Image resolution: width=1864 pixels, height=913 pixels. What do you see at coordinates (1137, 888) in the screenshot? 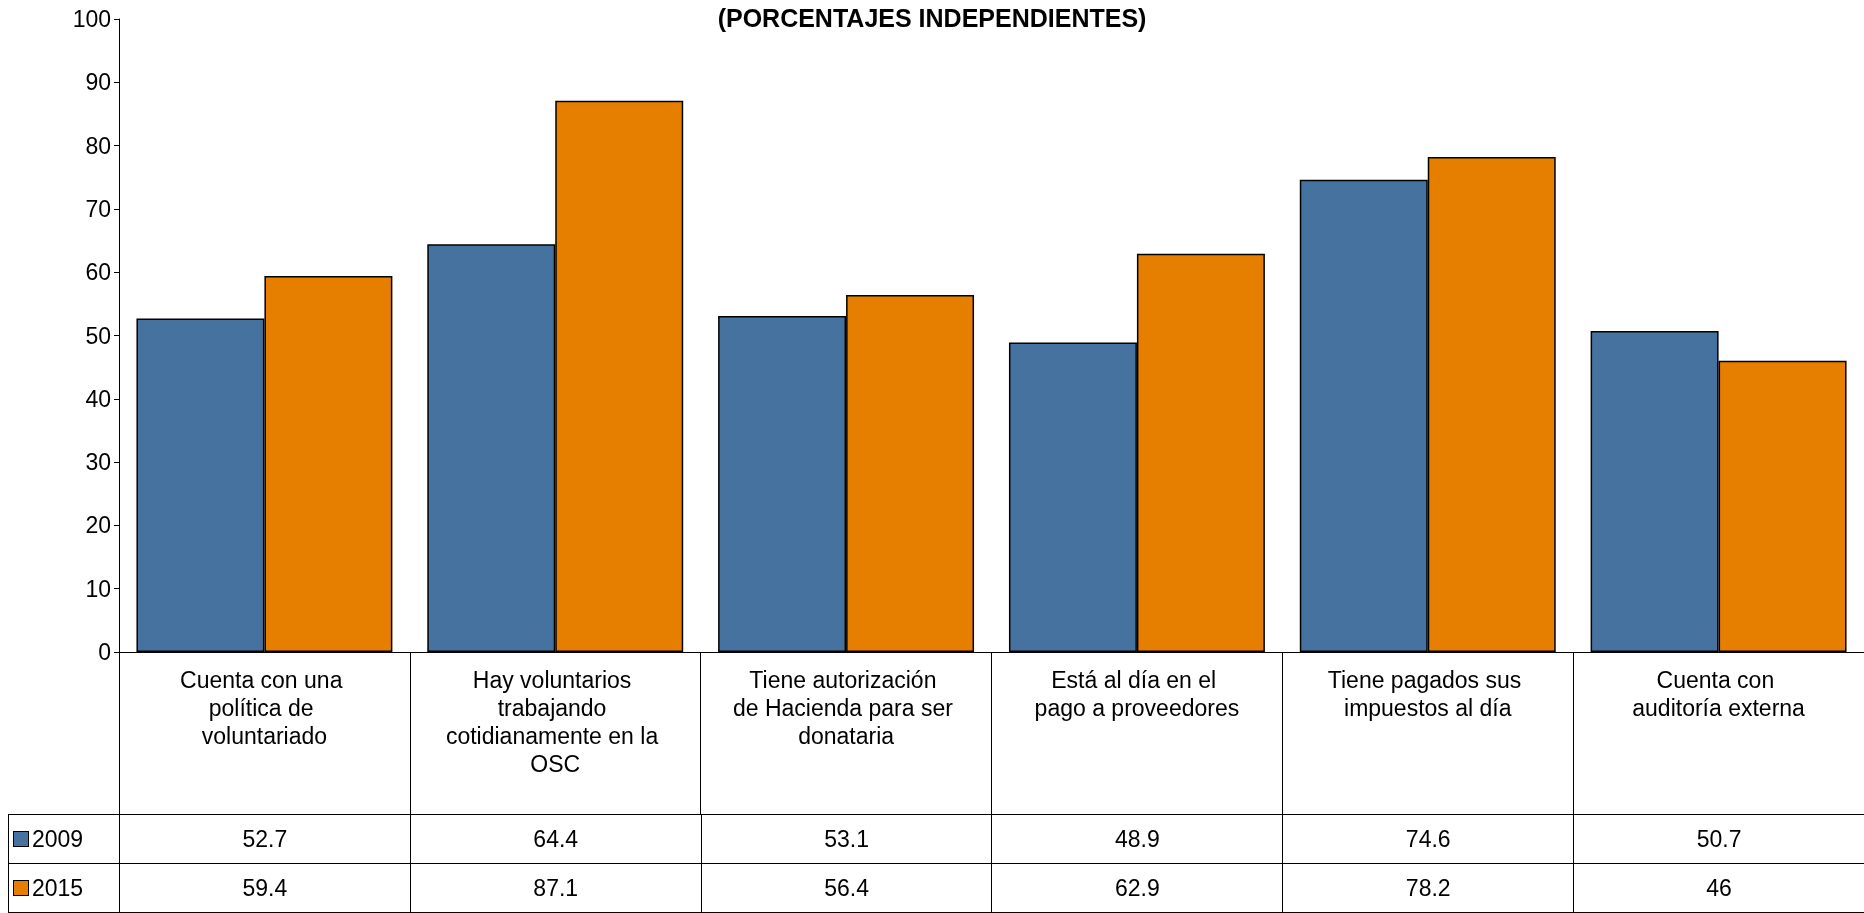
I see `data-label: 62.9` at bounding box center [1137, 888].